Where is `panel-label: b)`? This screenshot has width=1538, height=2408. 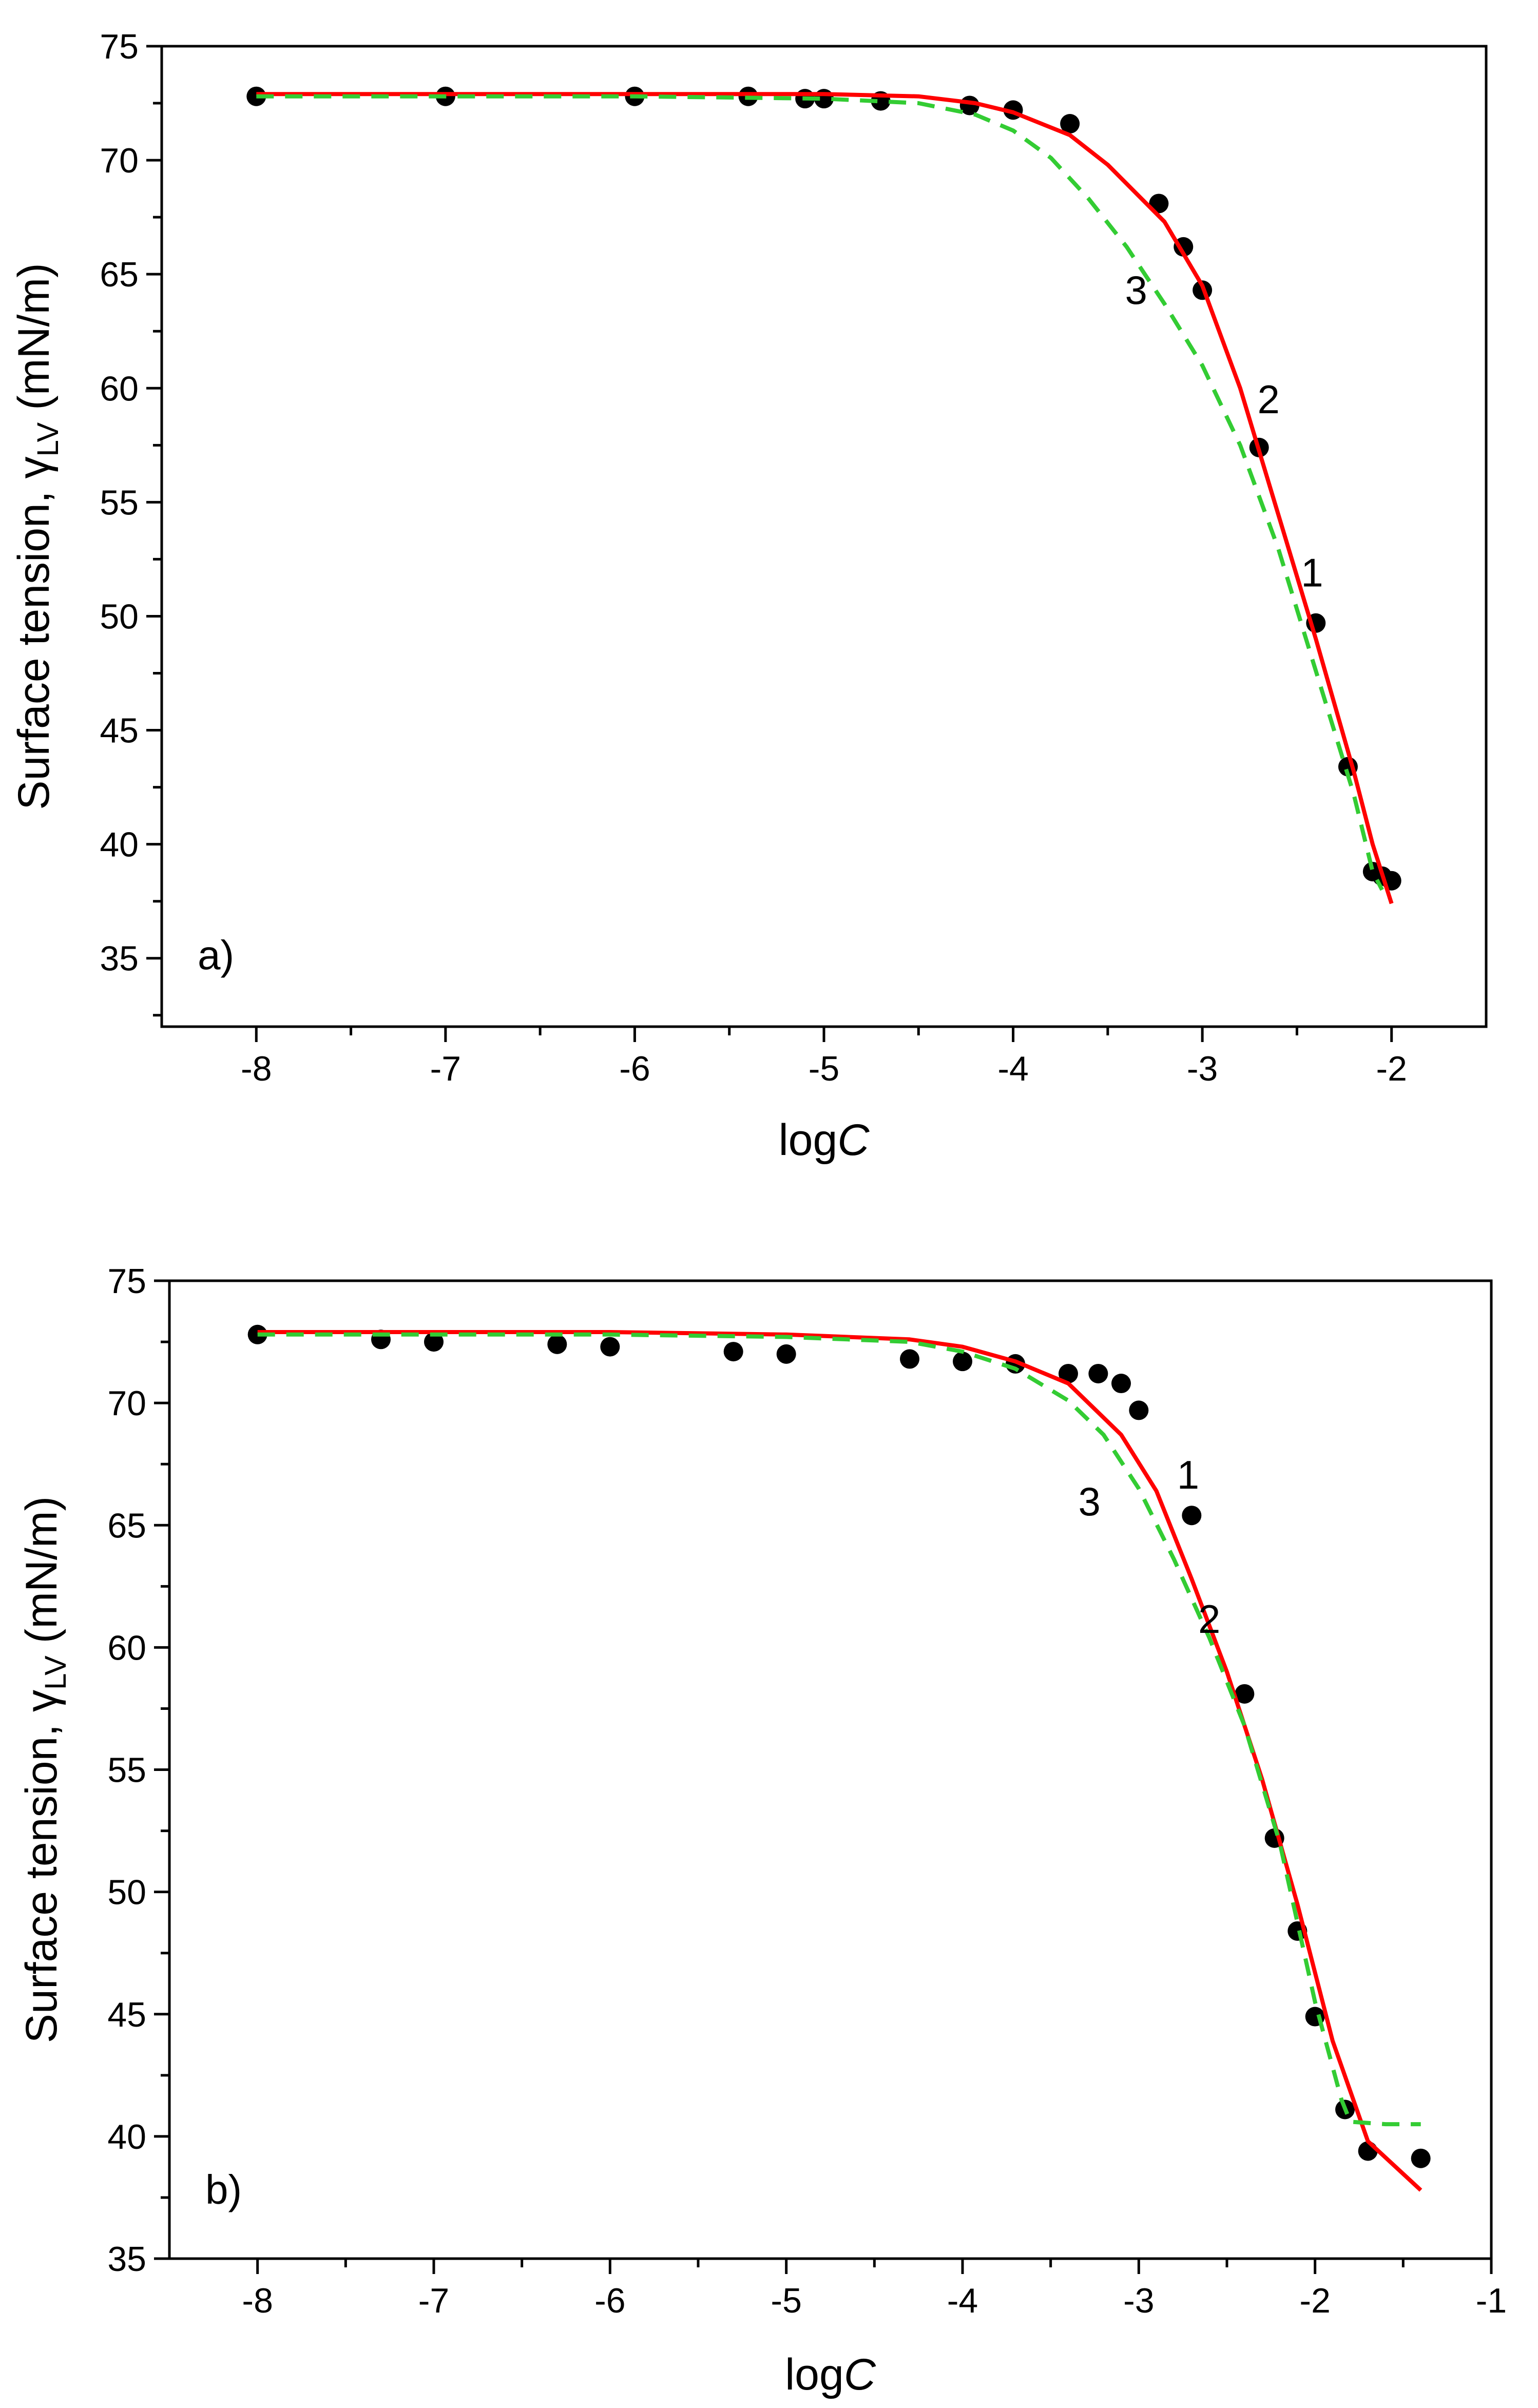 panel-label: b) is located at coordinates (224, 2189).